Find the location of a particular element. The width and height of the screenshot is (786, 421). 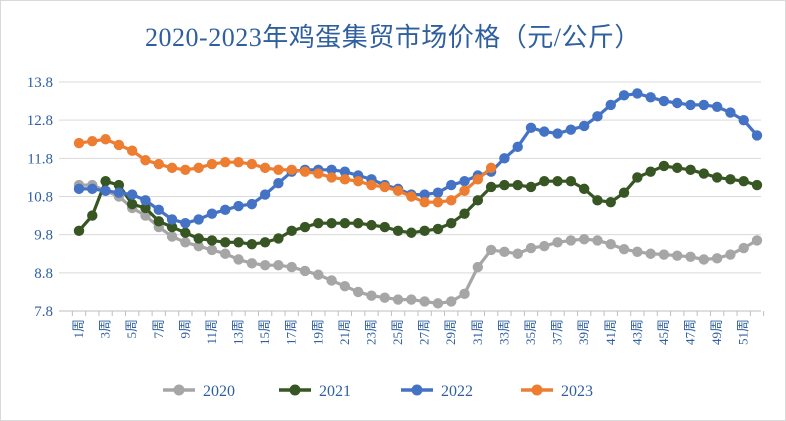

legend-label: 2022 is located at coordinates (457, 391).